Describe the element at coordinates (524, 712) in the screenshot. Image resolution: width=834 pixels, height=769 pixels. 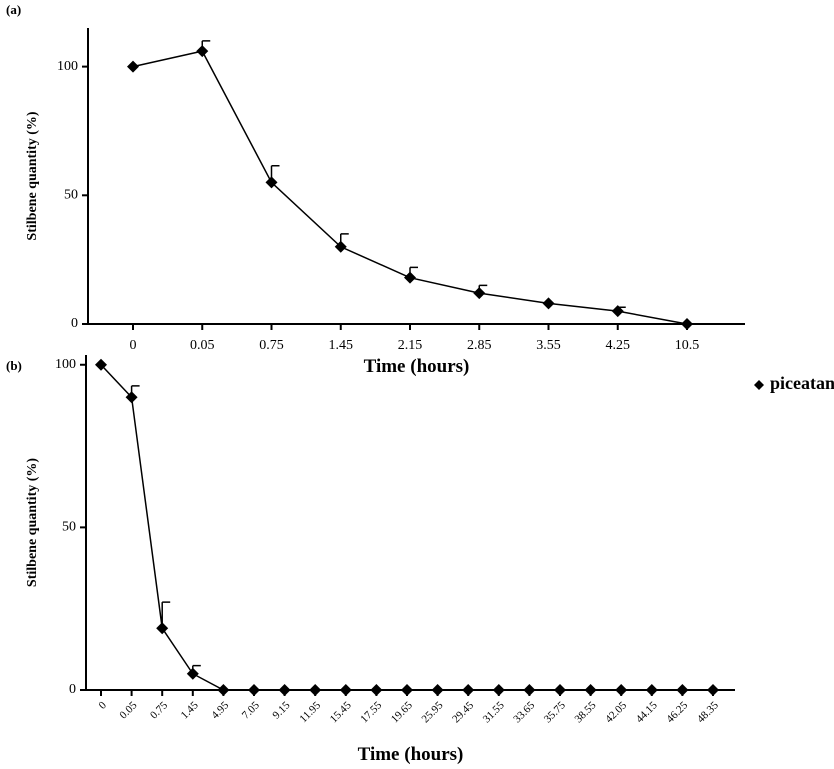
I see `x-tick-label: 33.65` at that location.